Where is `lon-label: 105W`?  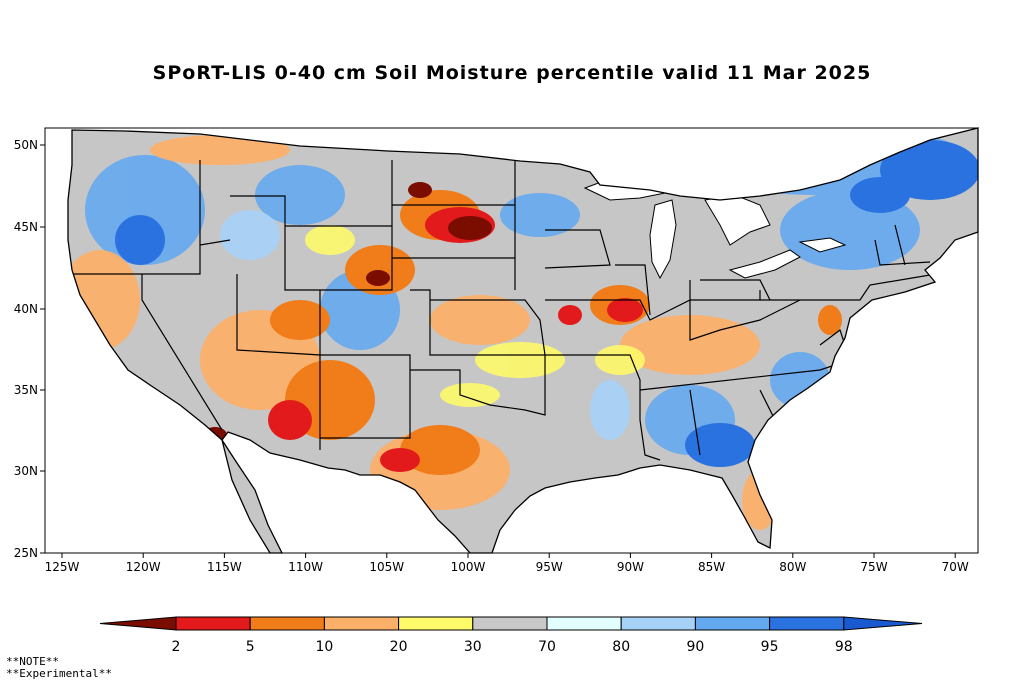
lon-label: 105W is located at coordinates (386, 567).